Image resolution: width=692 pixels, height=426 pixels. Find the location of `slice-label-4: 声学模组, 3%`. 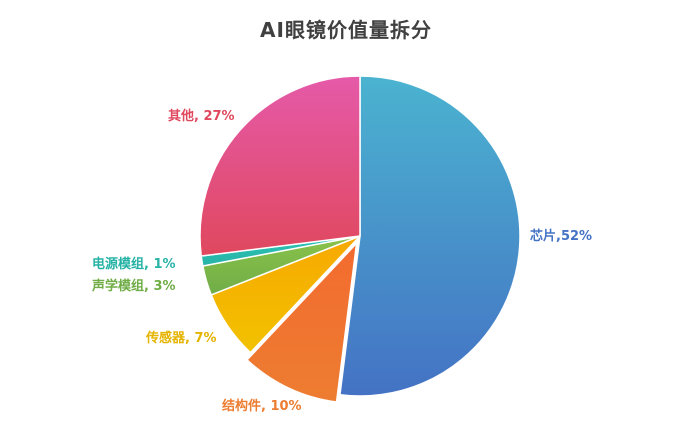

slice-label-4: 声学模组, 3% is located at coordinates (133, 286).